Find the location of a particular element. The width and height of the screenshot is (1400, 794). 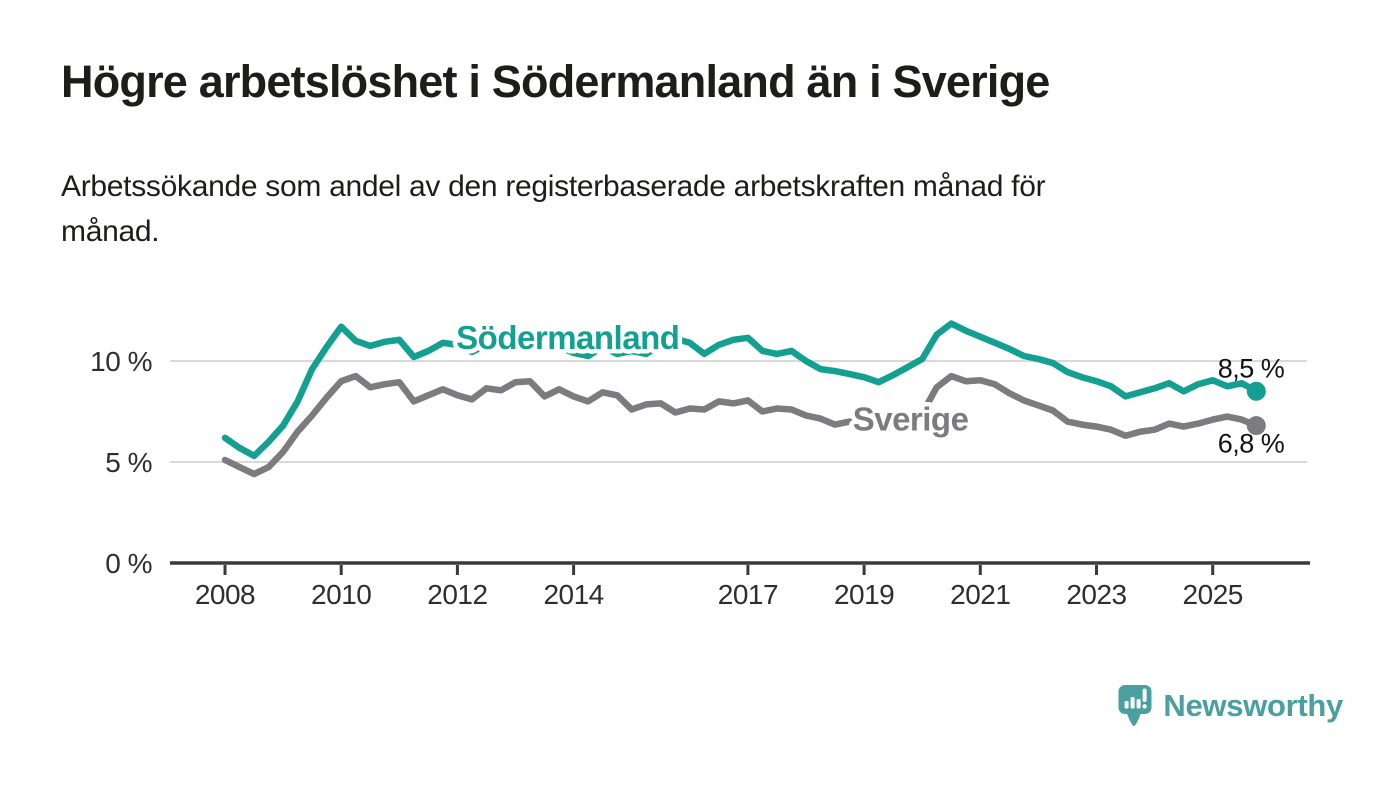

x-tick-label: 2012 is located at coordinates (457, 594).